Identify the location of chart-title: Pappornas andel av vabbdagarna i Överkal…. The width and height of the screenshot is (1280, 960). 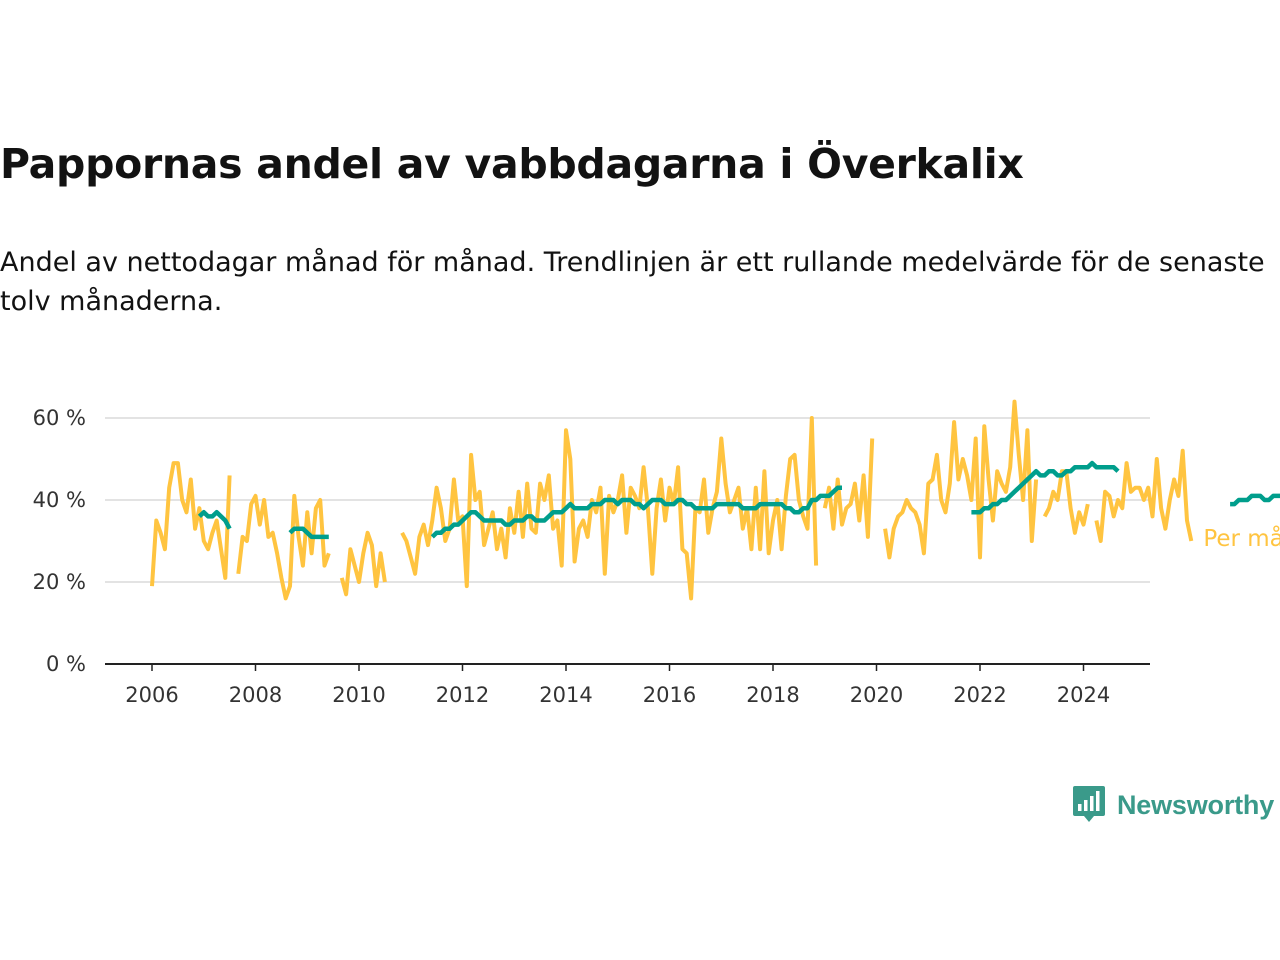
(512, 164).